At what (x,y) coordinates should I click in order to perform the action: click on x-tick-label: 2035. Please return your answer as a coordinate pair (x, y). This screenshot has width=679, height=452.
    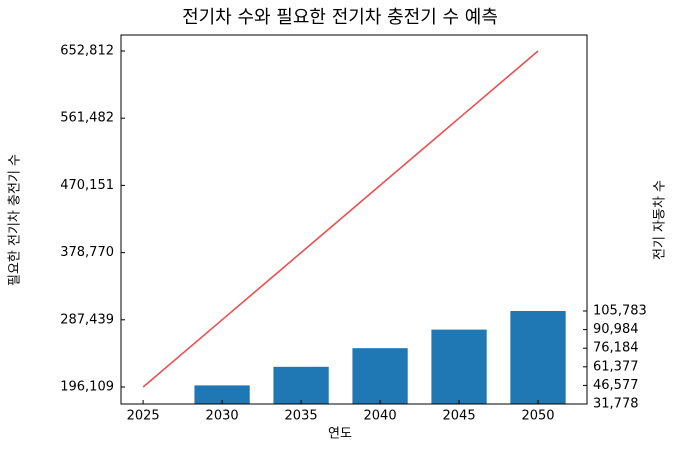
    Looking at the image, I should click on (301, 416).